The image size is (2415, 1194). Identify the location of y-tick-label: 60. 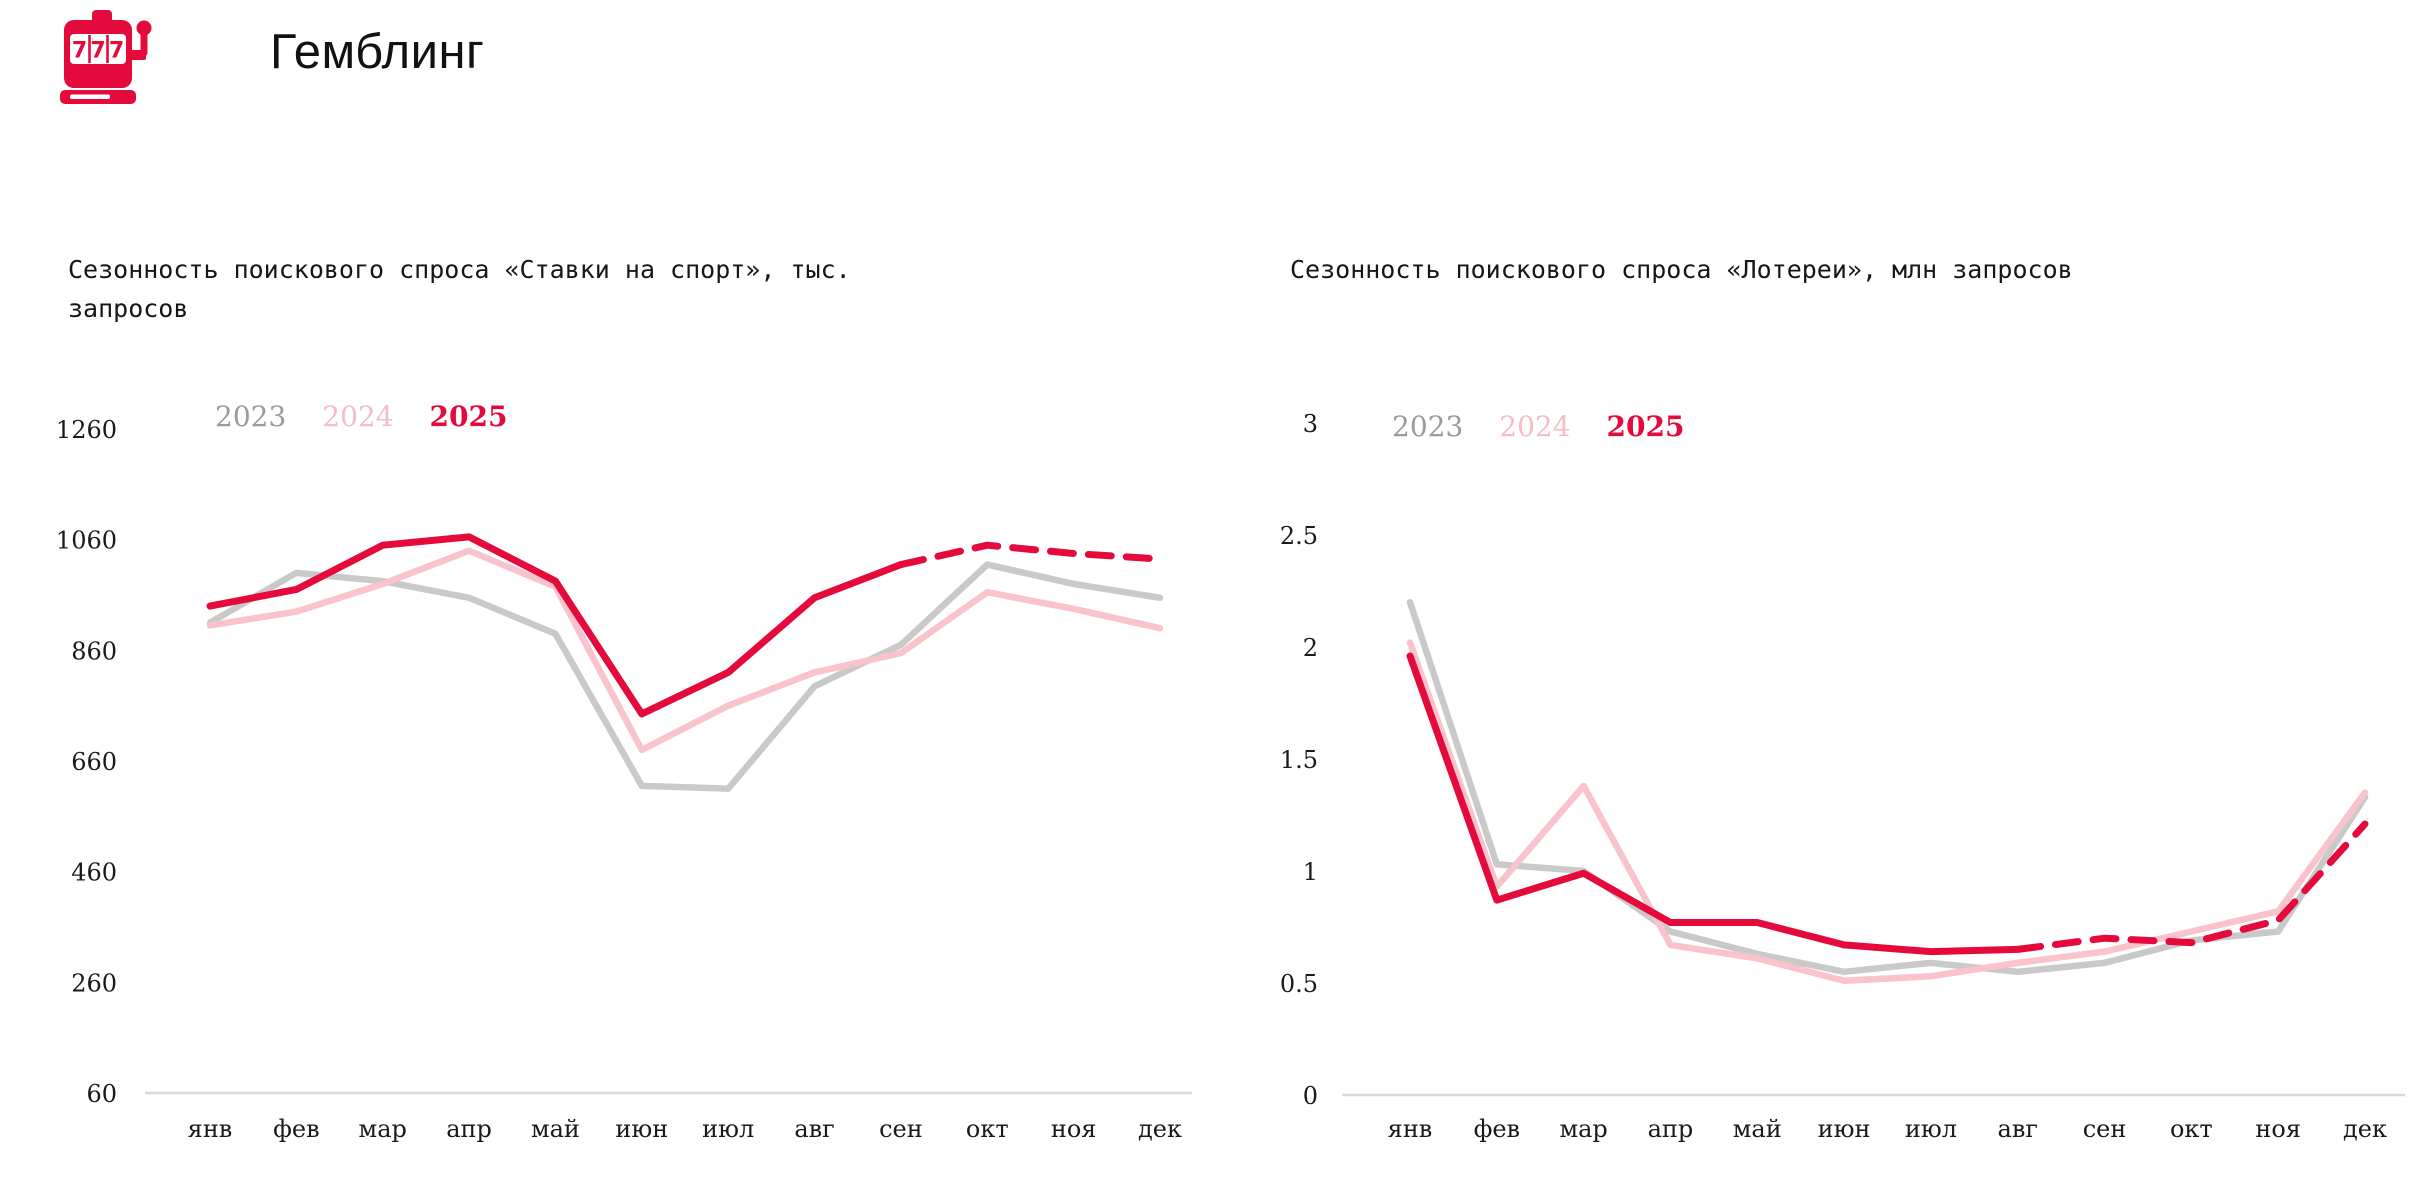
(101, 1094).